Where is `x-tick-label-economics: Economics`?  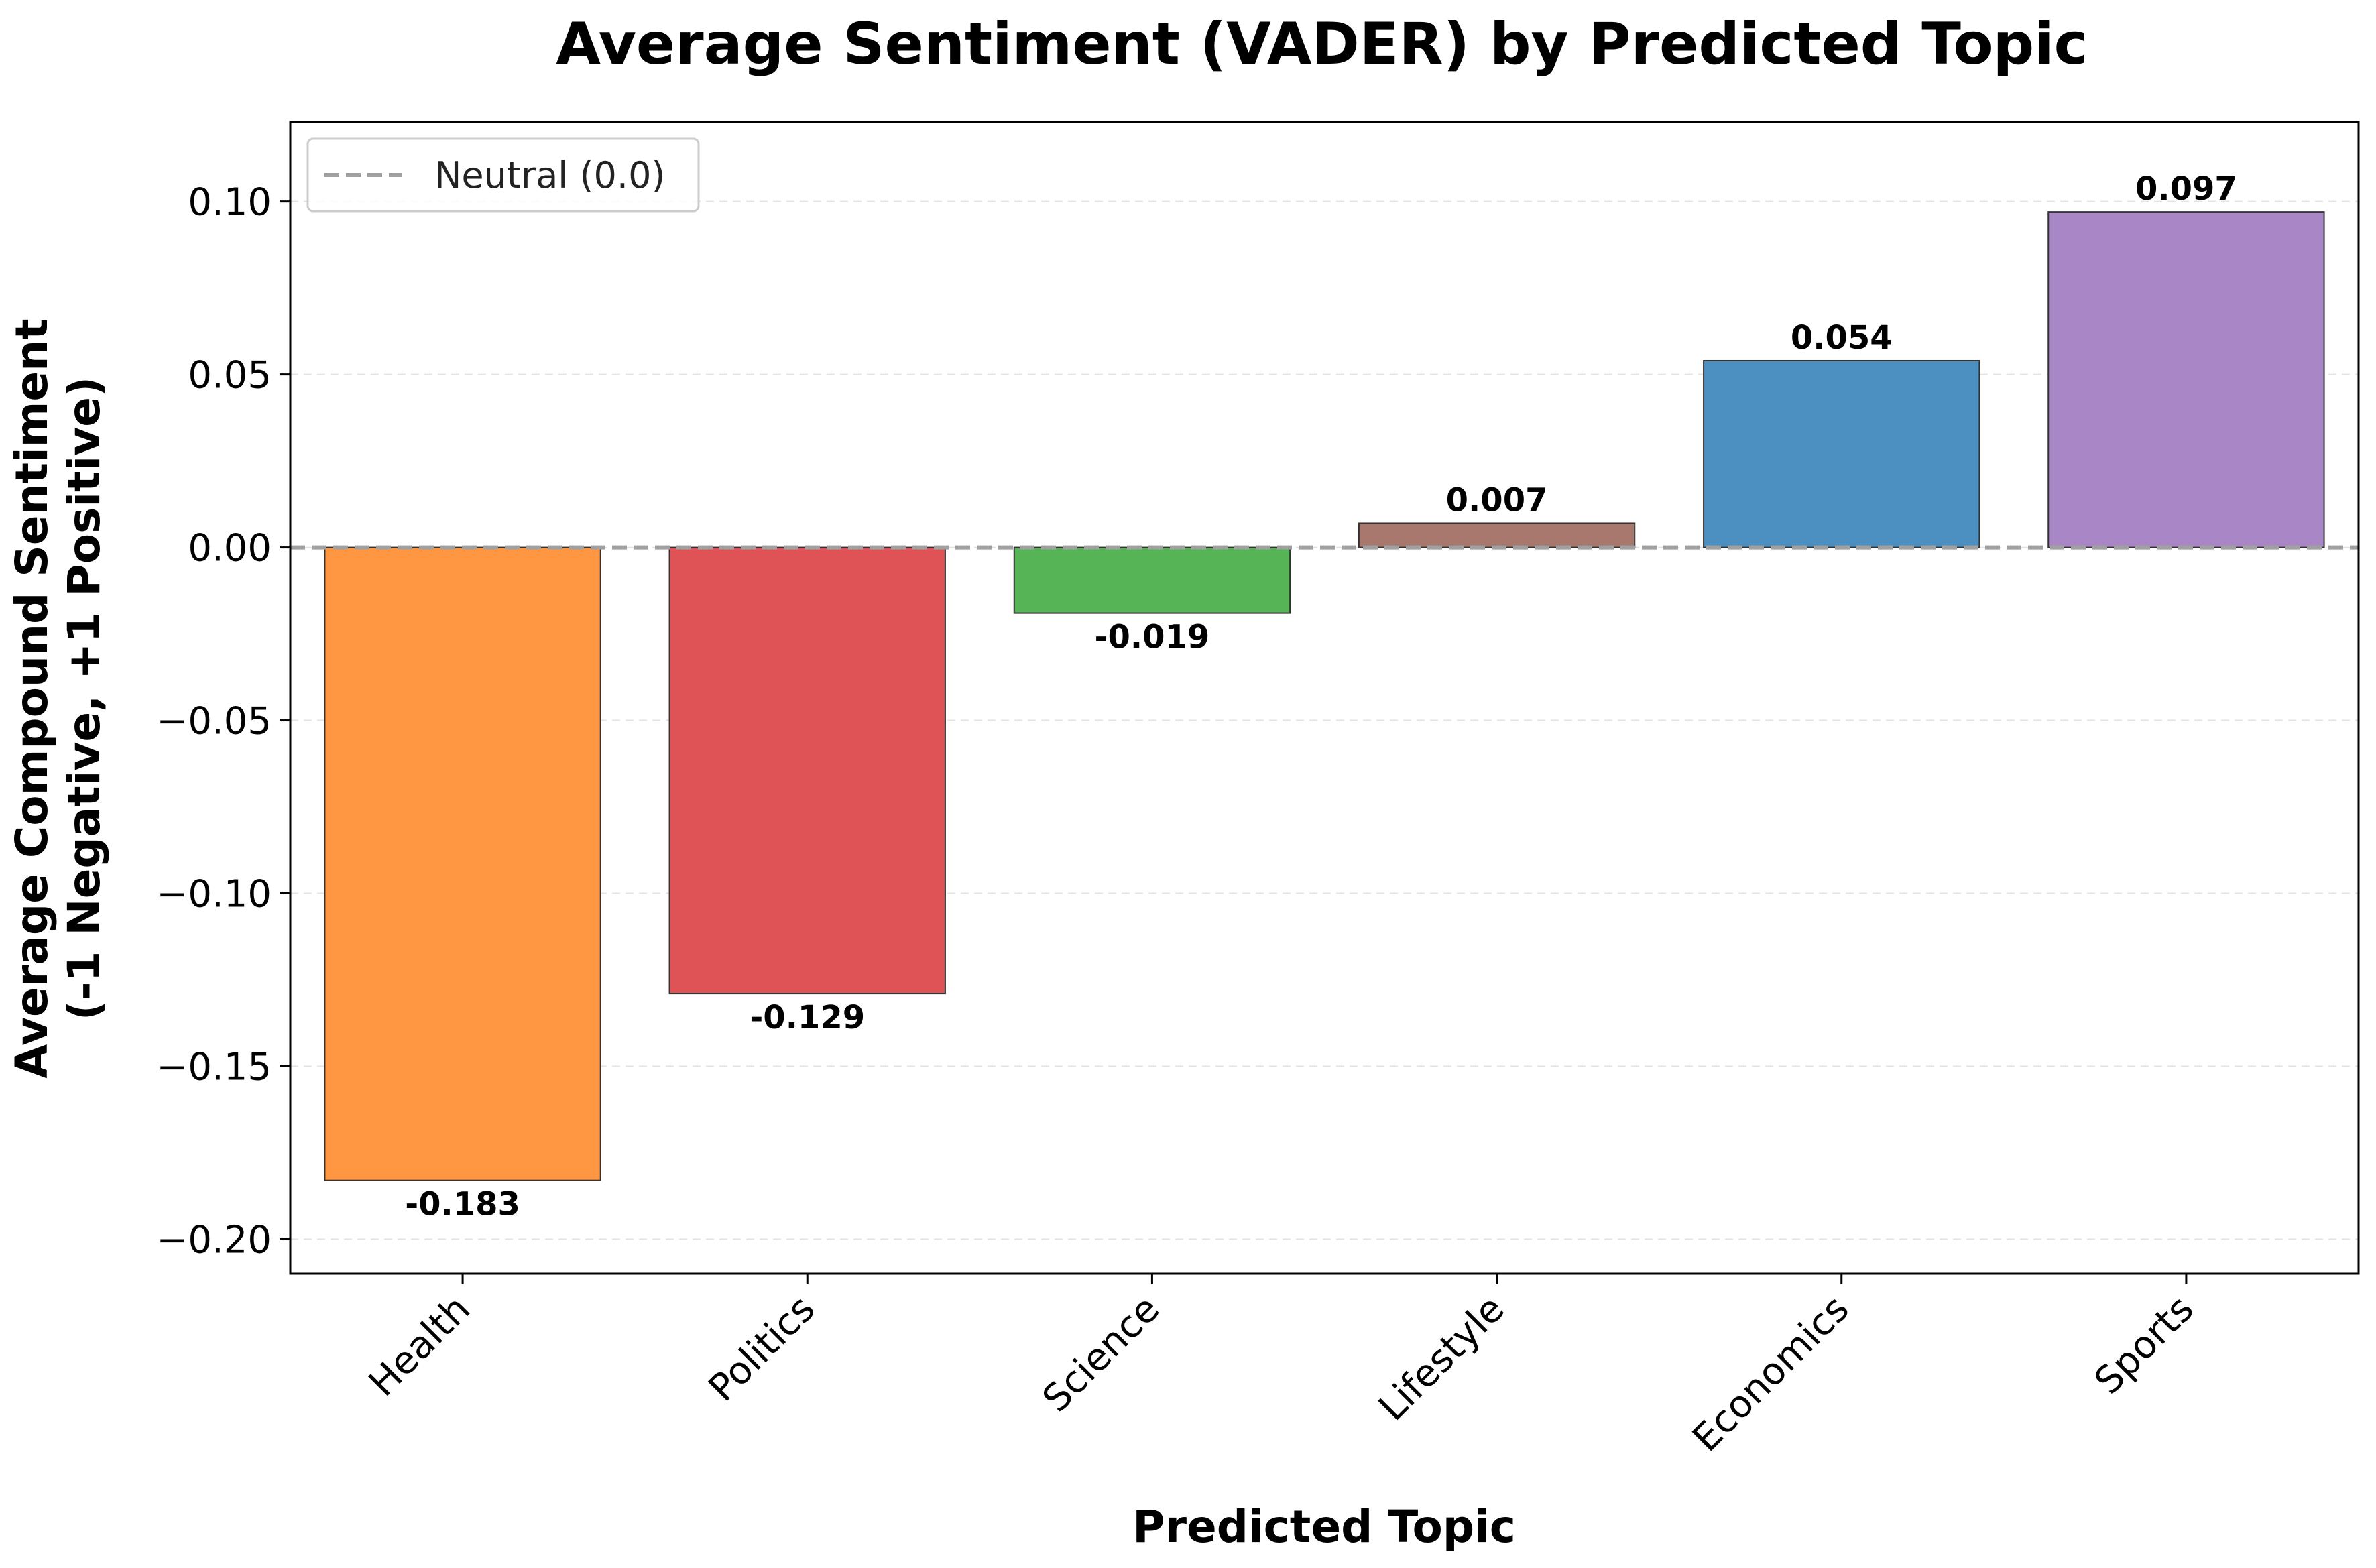
x-tick-label-economics: Economics is located at coordinates (1770, 1374).